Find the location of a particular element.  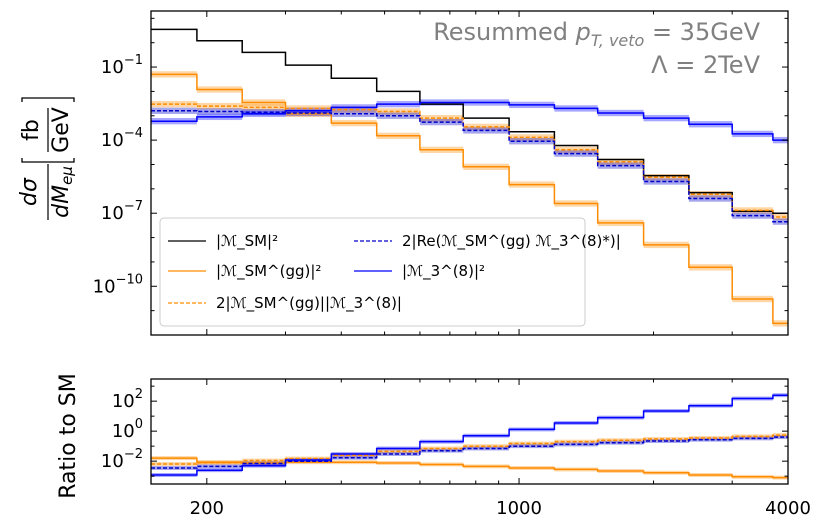

legend-box is located at coordinates (372, 272).